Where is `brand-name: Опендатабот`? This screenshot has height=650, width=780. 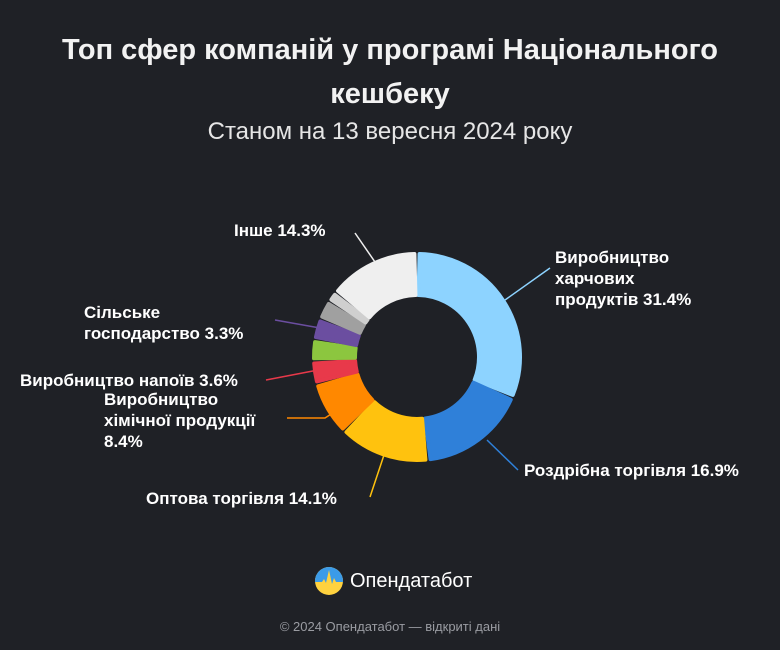 brand-name: Опендатабот is located at coordinates (411, 580).